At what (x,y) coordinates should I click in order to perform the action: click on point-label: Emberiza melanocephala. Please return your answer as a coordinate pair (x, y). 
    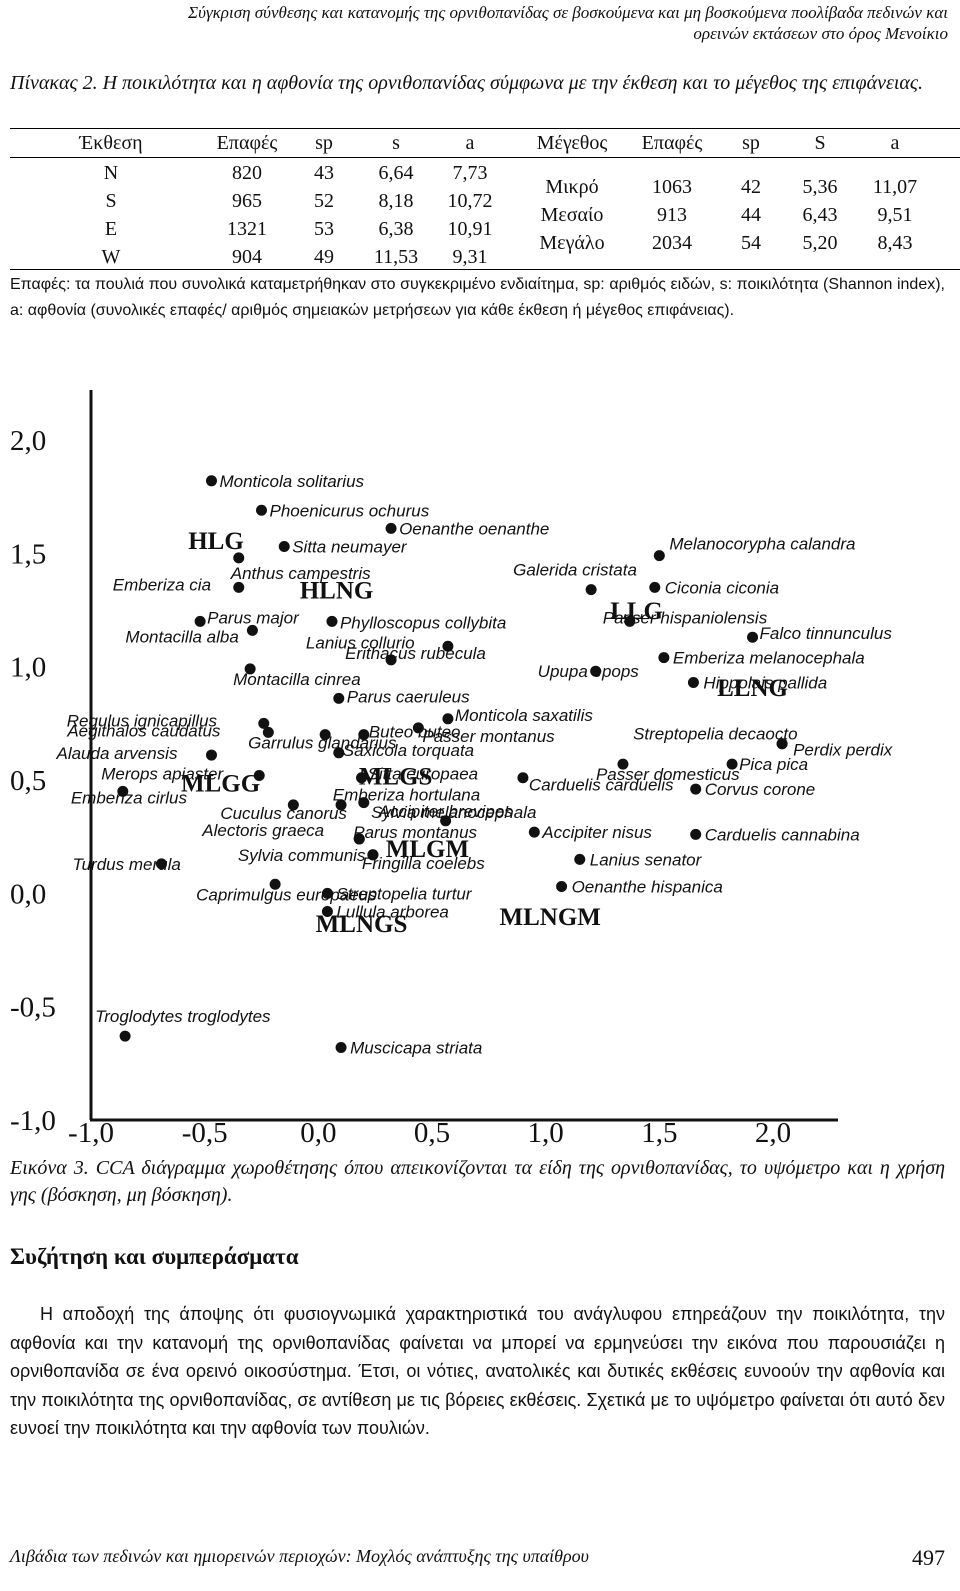
    Looking at the image, I should click on (769, 658).